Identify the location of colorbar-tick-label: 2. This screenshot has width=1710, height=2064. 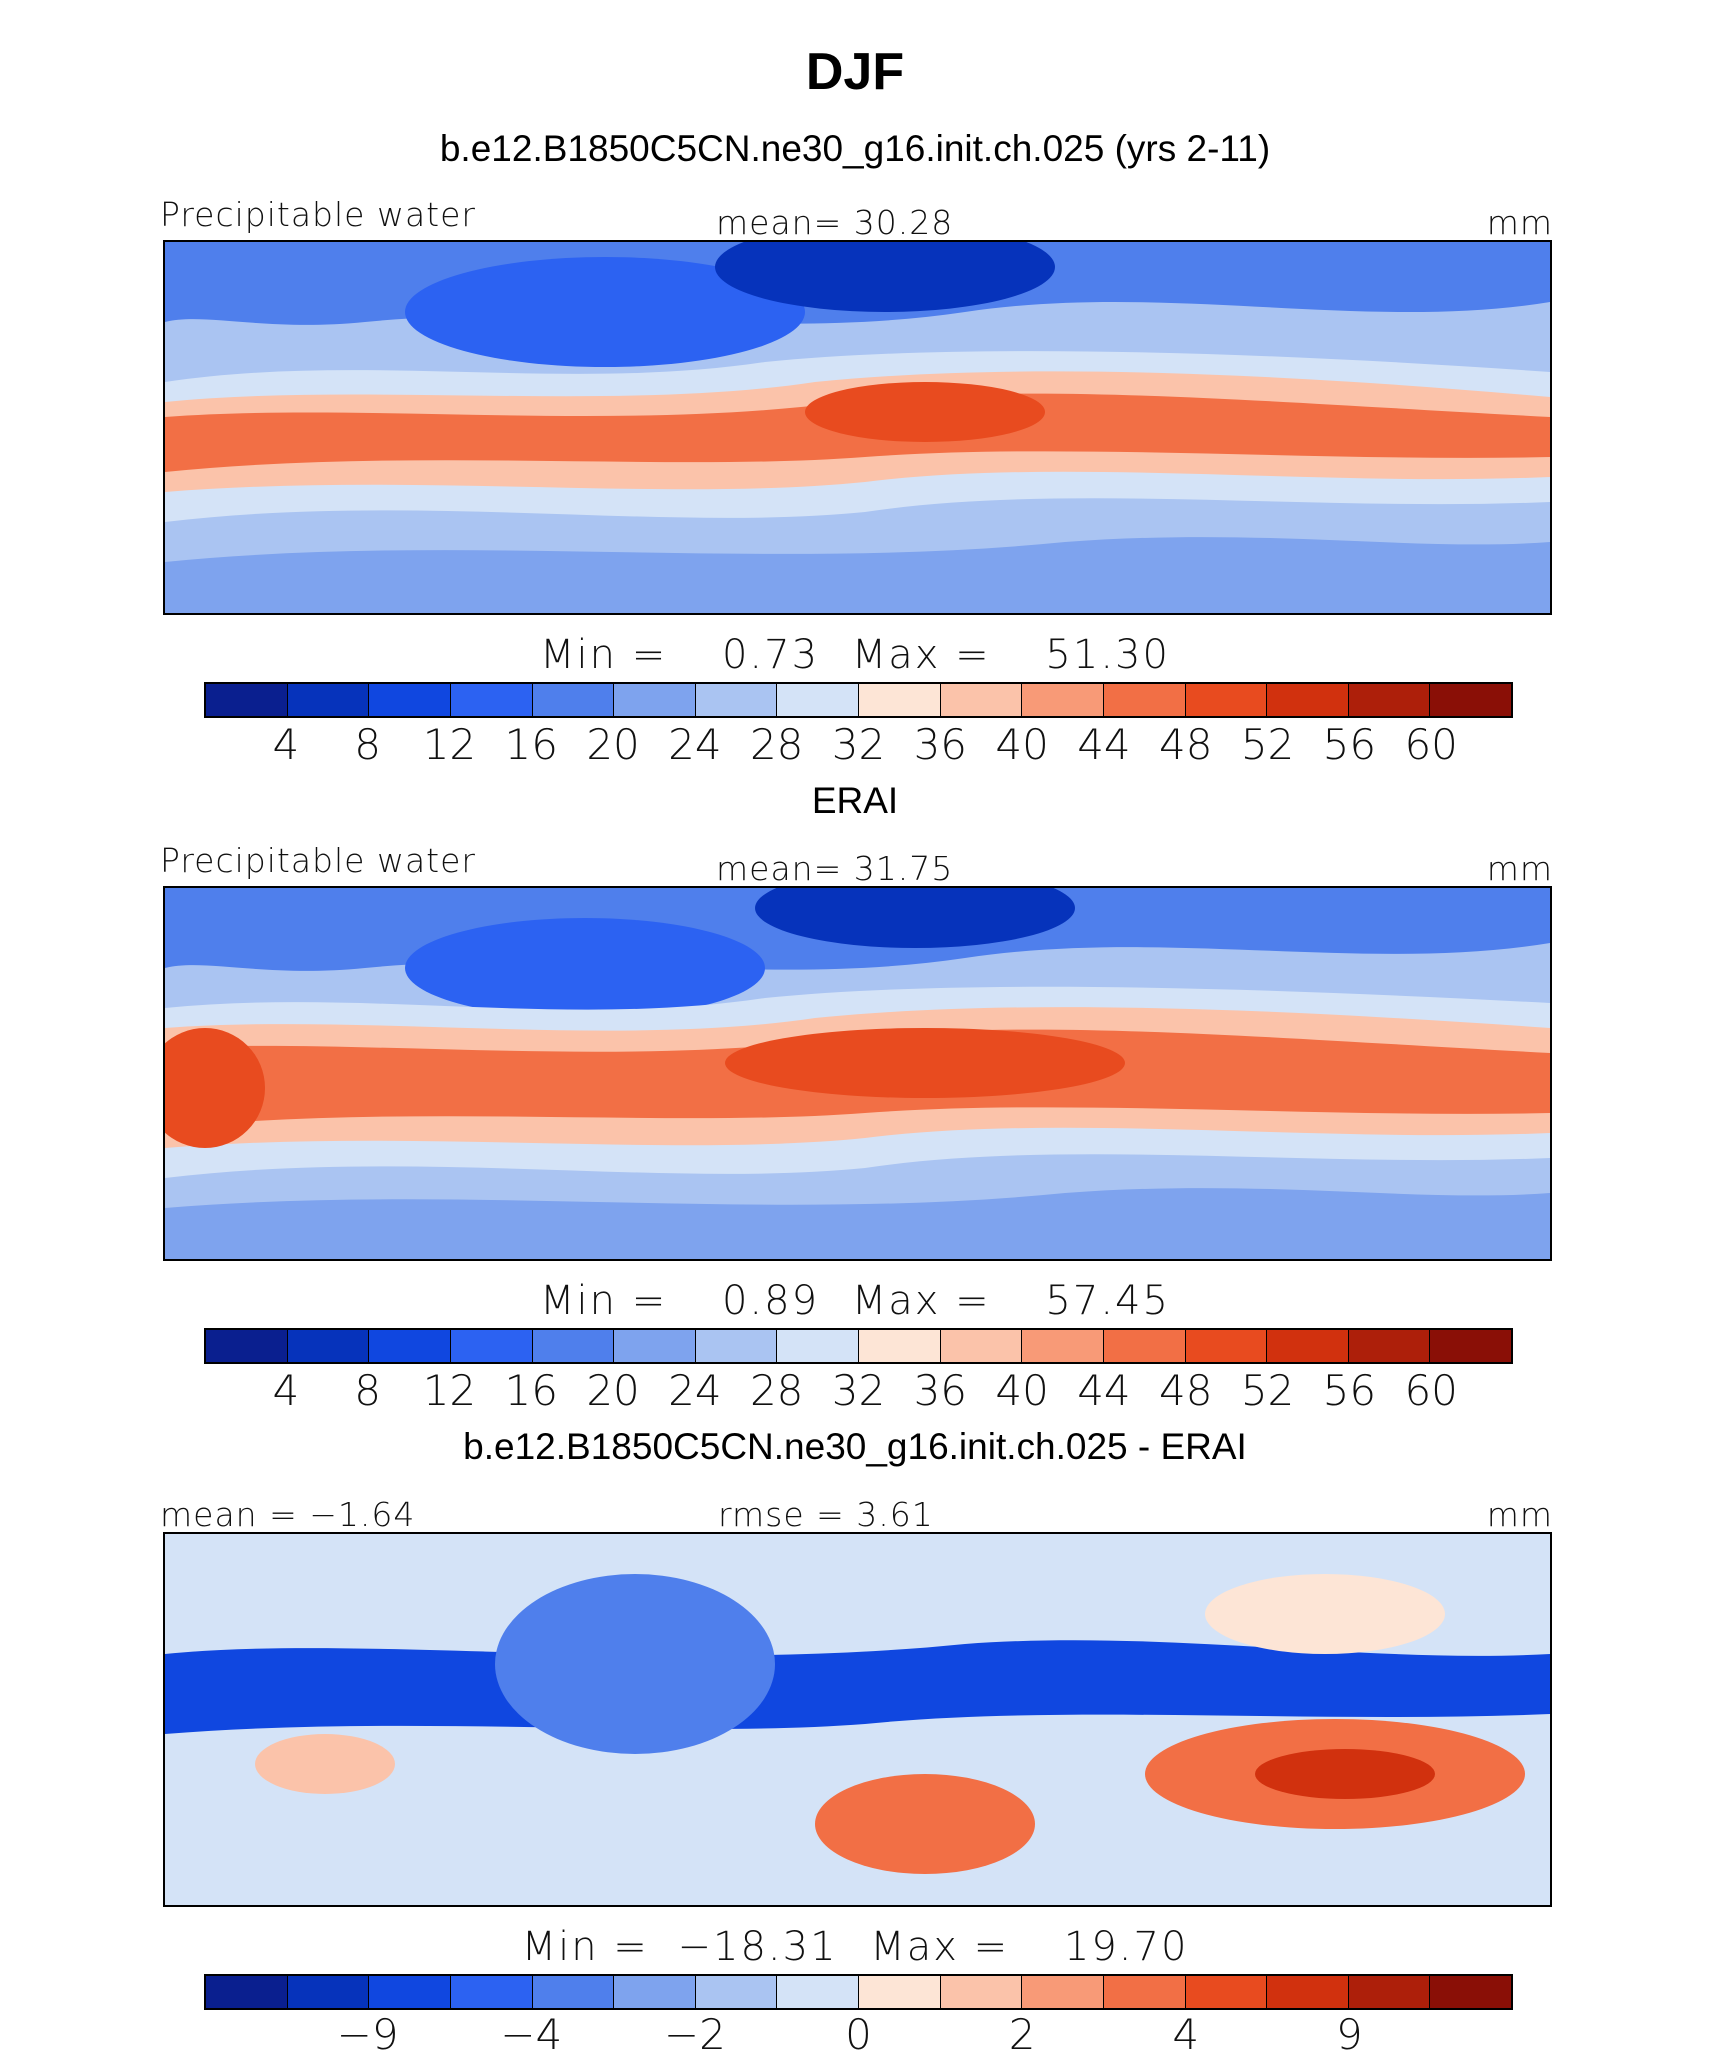
(1022, 2034).